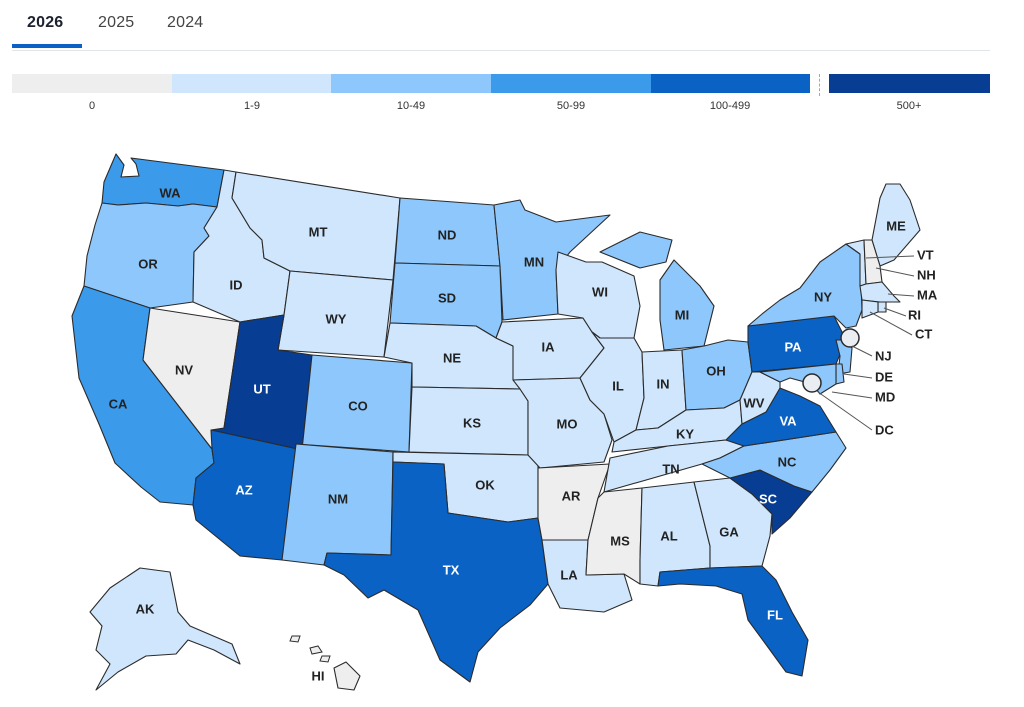 The height and width of the screenshot is (707, 1024). Describe the element at coordinates (600, 291) in the screenshot. I see `label-wi: WI` at that location.